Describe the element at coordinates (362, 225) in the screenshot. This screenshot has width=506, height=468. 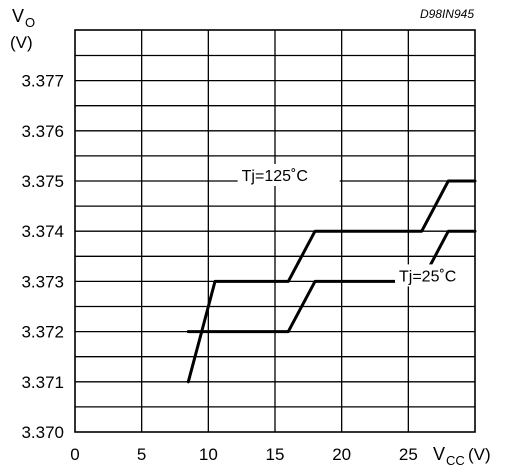
I see `series-labels: Tj=125˚C Tj=25˚C` at that location.